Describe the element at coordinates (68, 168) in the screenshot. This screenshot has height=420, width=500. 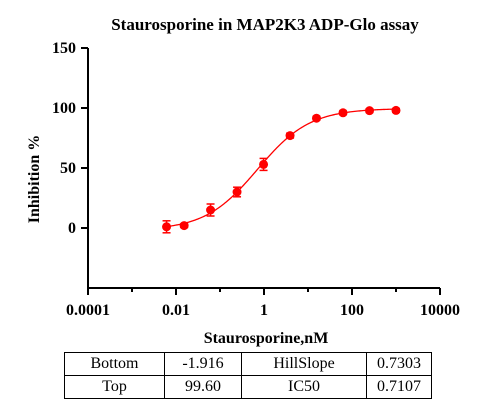
I see `y-tick-label: 50` at that location.